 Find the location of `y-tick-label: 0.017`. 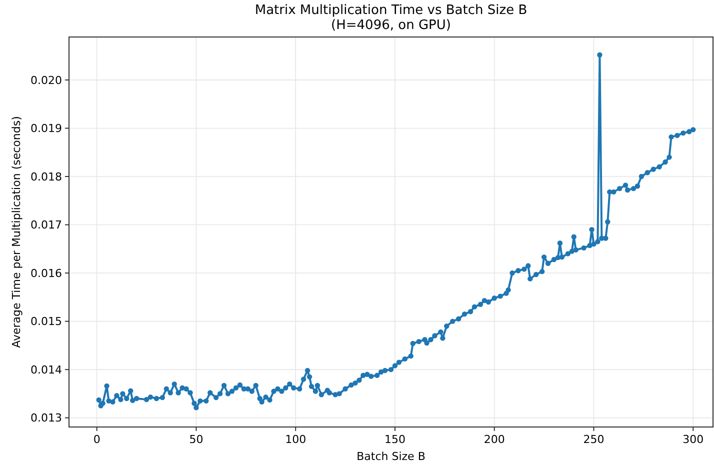

y-tick-label: 0.017 is located at coordinates (46, 225).